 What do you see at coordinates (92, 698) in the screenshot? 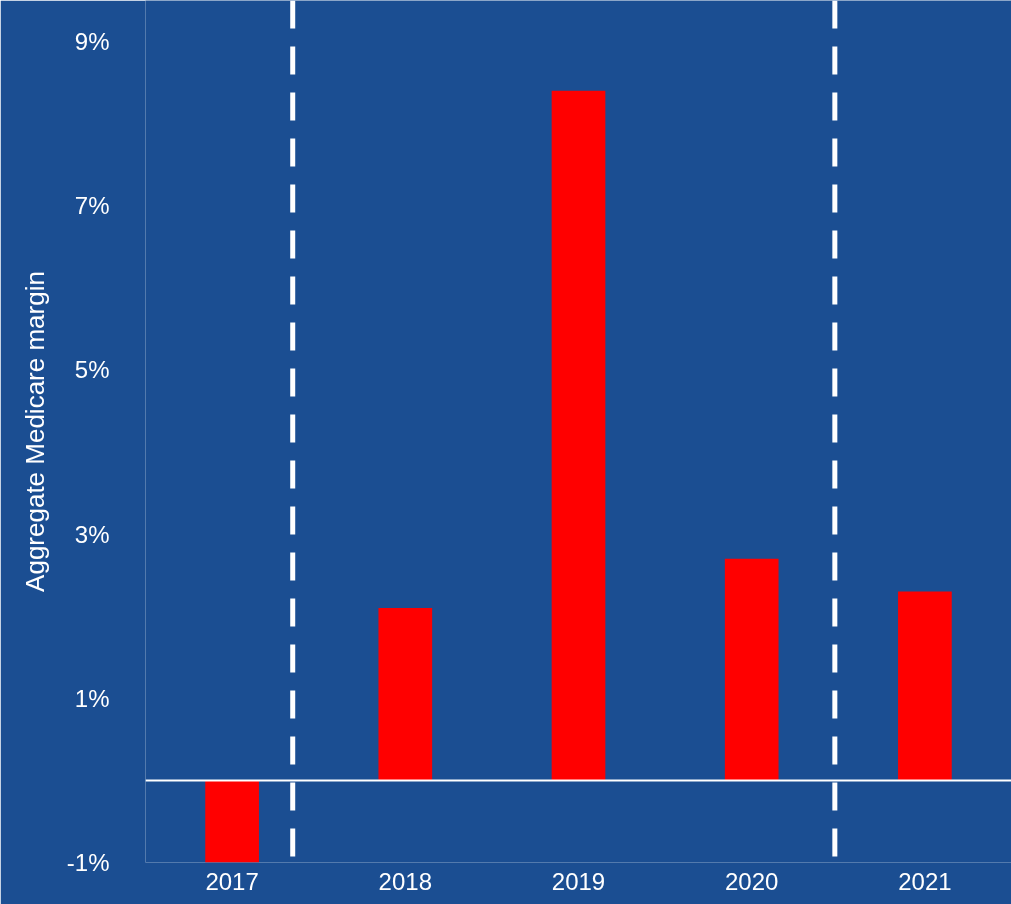
I see `y-tick-label: 1%` at bounding box center [92, 698].